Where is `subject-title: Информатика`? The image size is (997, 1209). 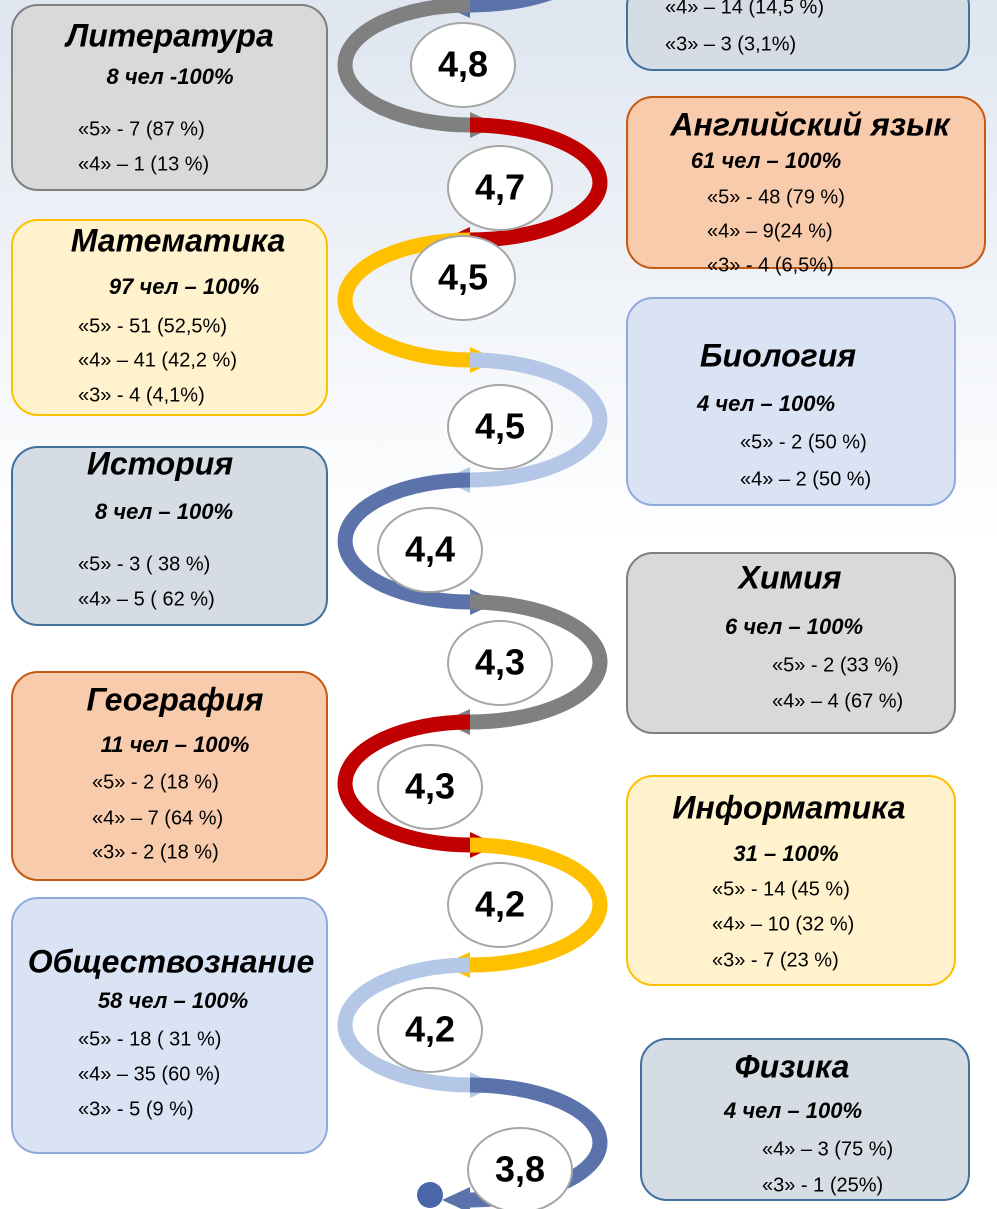
subject-title: Информатика is located at coordinates (788, 807).